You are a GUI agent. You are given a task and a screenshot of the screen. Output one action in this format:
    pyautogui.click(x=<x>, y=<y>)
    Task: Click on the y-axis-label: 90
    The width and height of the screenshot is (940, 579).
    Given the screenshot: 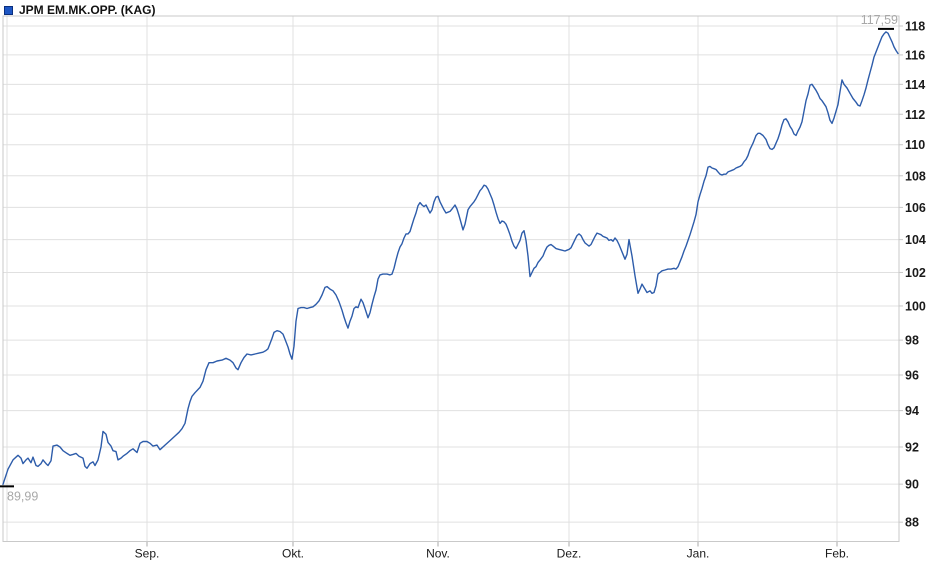 What is the action you would take?
    pyautogui.click(x=912, y=485)
    